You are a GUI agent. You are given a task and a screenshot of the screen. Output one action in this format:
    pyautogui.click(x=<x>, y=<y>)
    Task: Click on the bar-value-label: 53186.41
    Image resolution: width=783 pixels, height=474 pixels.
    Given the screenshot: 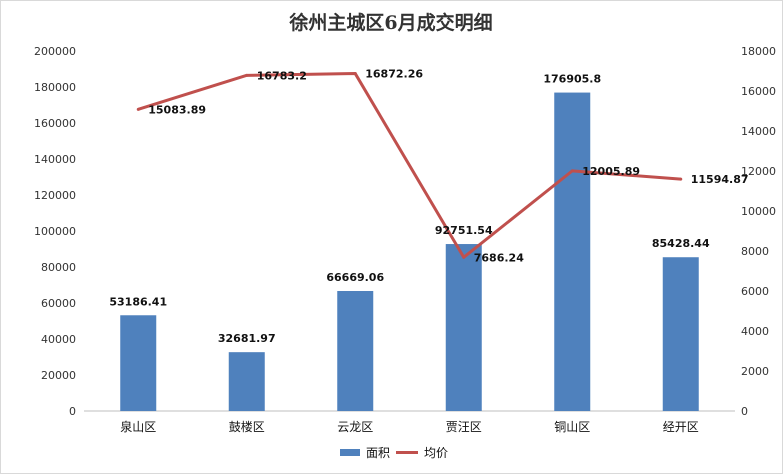 What is the action you would take?
    pyautogui.click(x=138, y=301)
    